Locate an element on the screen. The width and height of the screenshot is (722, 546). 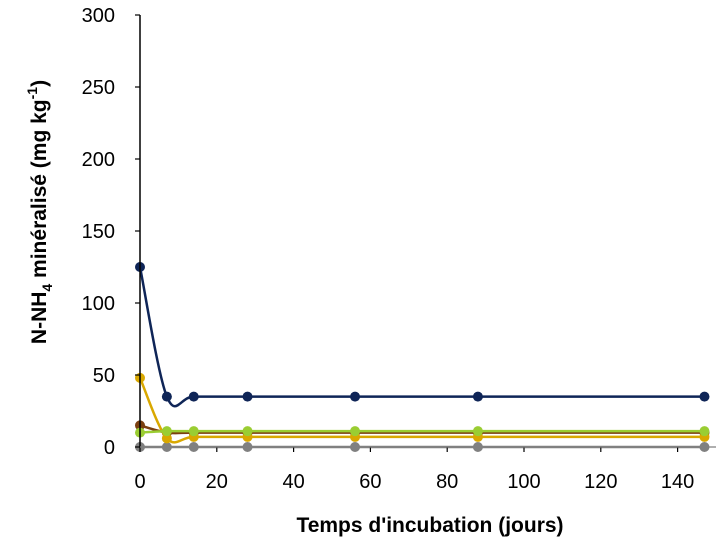
y-axis-title-superscript: -1 is located at coordinates (32, 93).